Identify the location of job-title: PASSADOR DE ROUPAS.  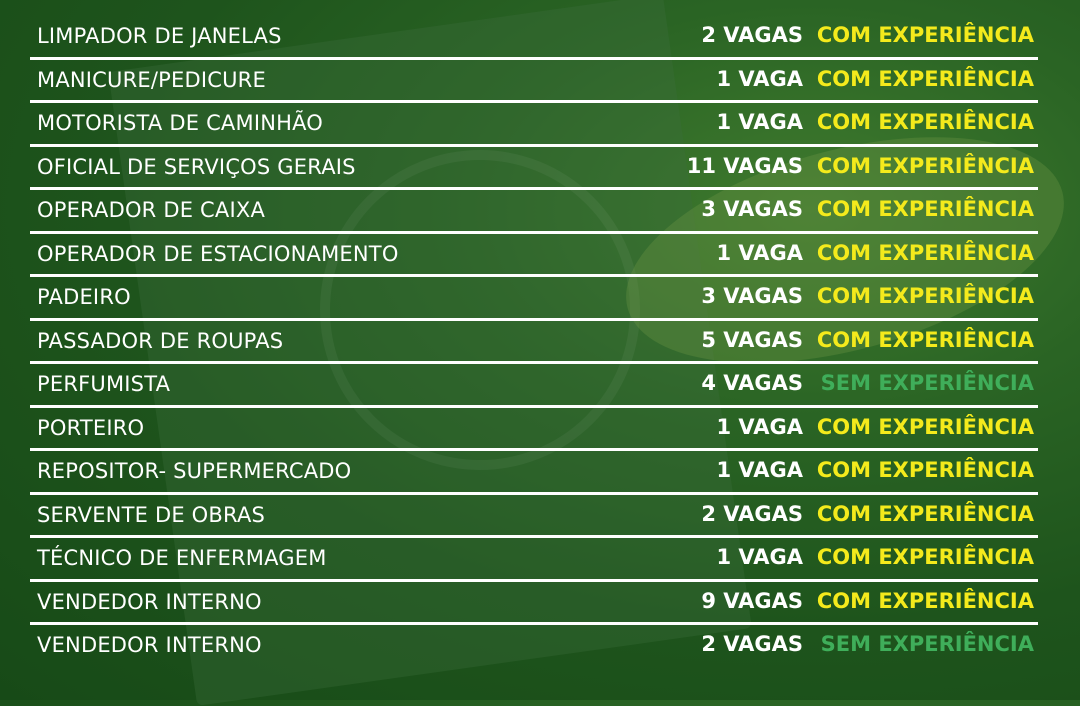
(160, 340).